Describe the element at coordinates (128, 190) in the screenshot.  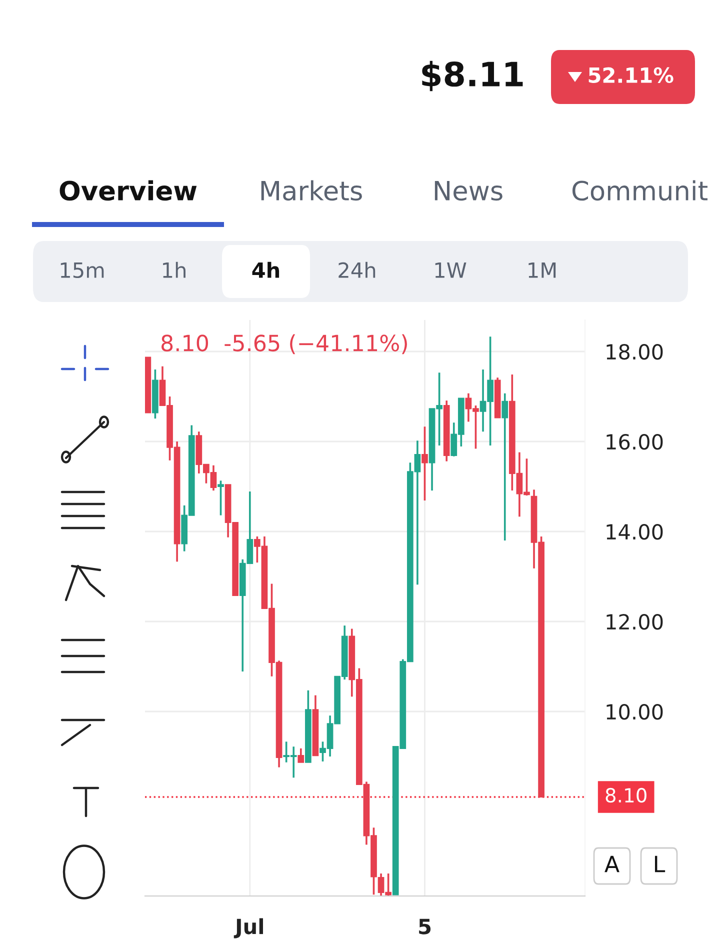
I see `text: Overview` at that location.